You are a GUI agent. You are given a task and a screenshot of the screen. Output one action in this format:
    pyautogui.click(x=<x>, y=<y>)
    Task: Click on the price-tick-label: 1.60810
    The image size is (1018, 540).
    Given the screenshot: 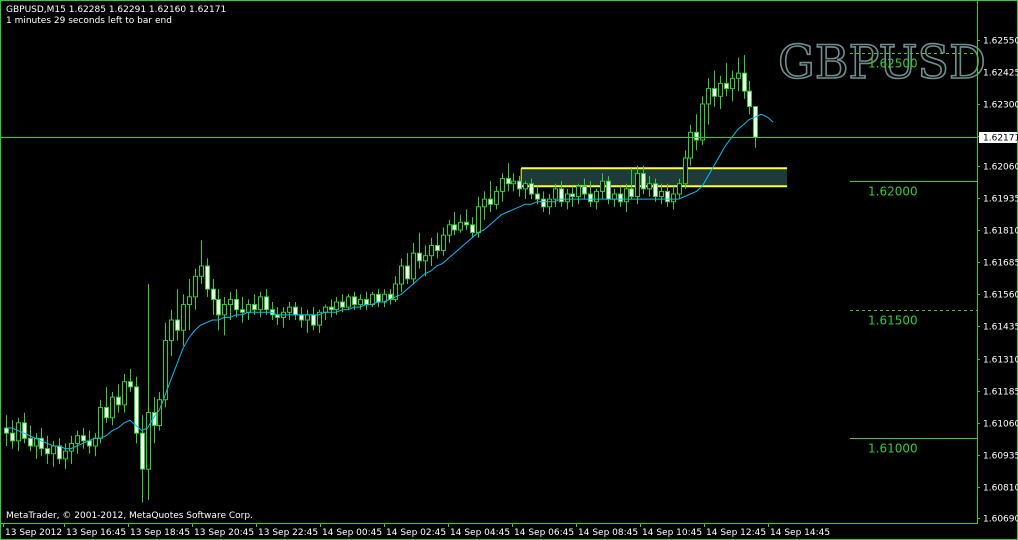 What is the action you would take?
    pyautogui.click(x=1000, y=489)
    